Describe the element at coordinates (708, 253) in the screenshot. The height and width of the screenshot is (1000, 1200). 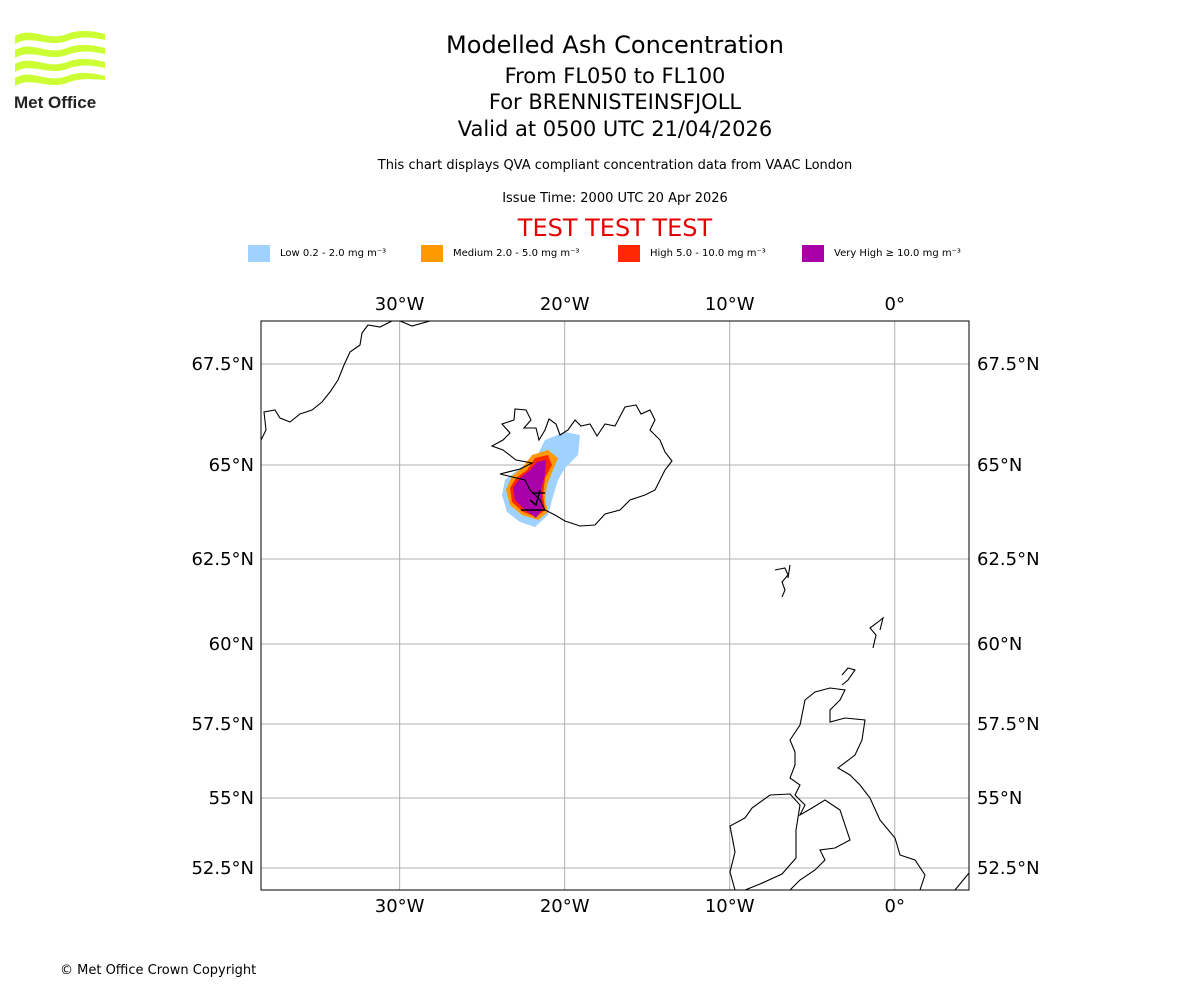
I see `legend-label: High 5.0 - 10.0 mg m⁻³` at that location.